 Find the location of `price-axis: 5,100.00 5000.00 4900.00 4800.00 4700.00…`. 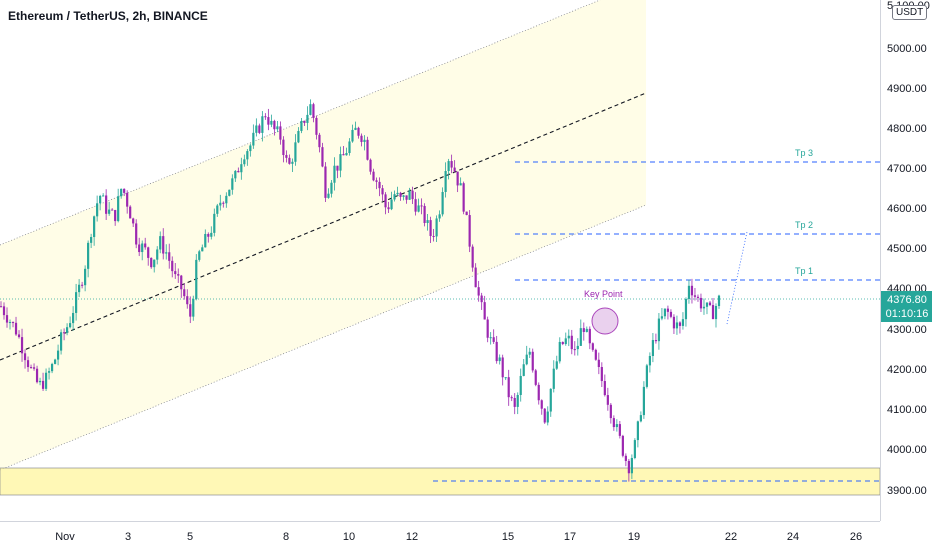

price-axis: 5,100.00 5000.00 4900.00 4800.00 4700.00… is located at coordinates (906, 260).